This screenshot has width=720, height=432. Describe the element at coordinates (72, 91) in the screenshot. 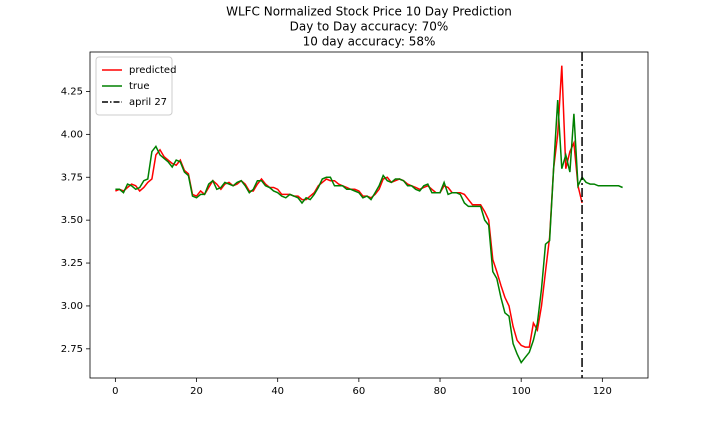

I see `y-tick-label: 4.25` at that location.